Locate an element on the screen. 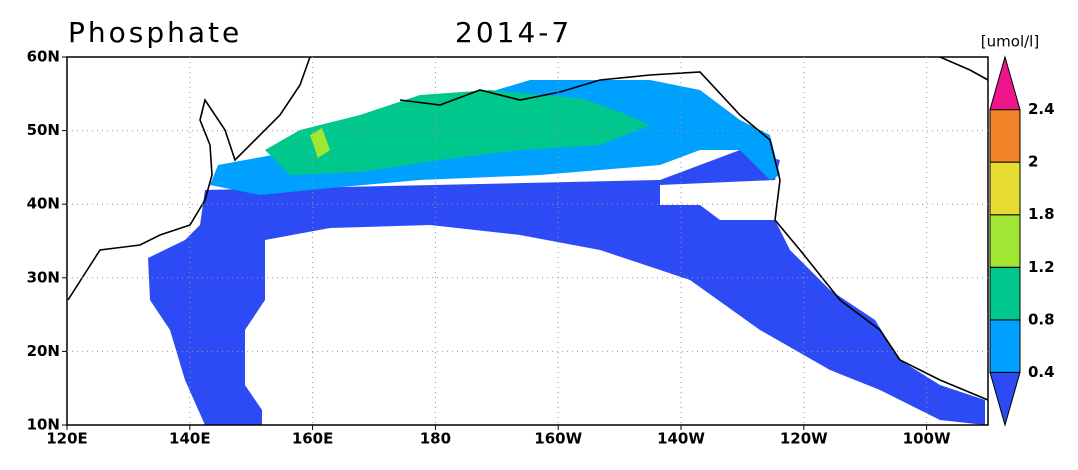 The height and width of the screenshot is (470, 1078). lon-label: 180 is located at coordinates (435, 439).